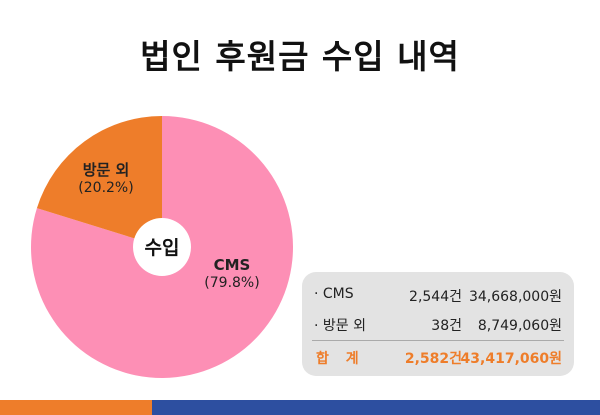 The image size is (600, 415). I want to click on slice-label-cms: CMS, so click(232, 265).